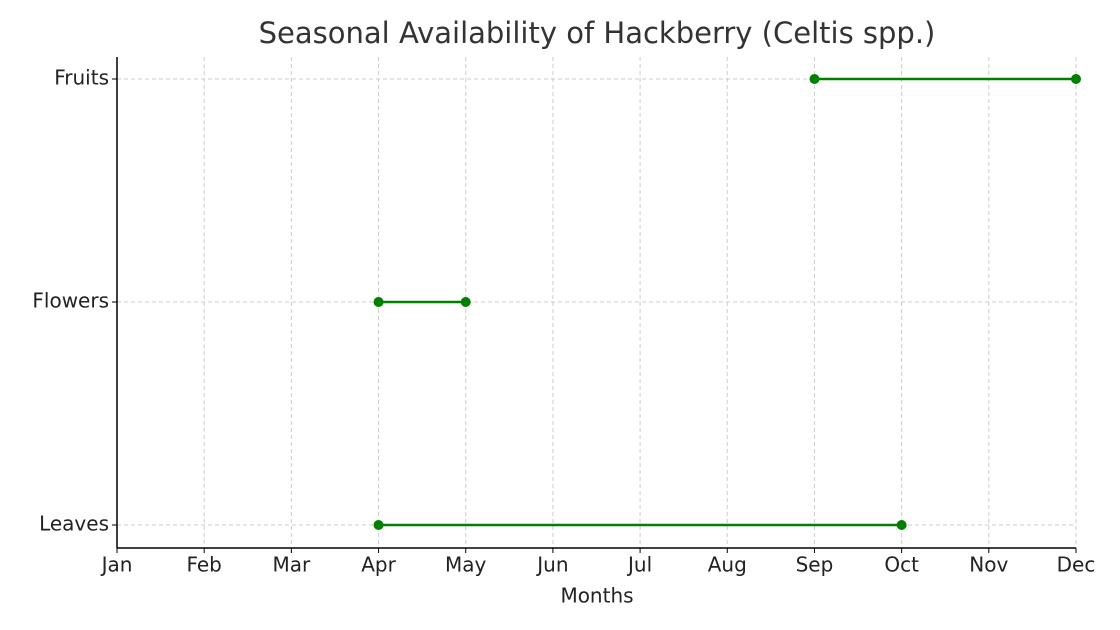 The width and height of the screenshot is (1120, 630). What do you see at coordinates (815, 565) in the screenshot?
I see `x-tick-label: Sep` at bounding box center [815, 565].